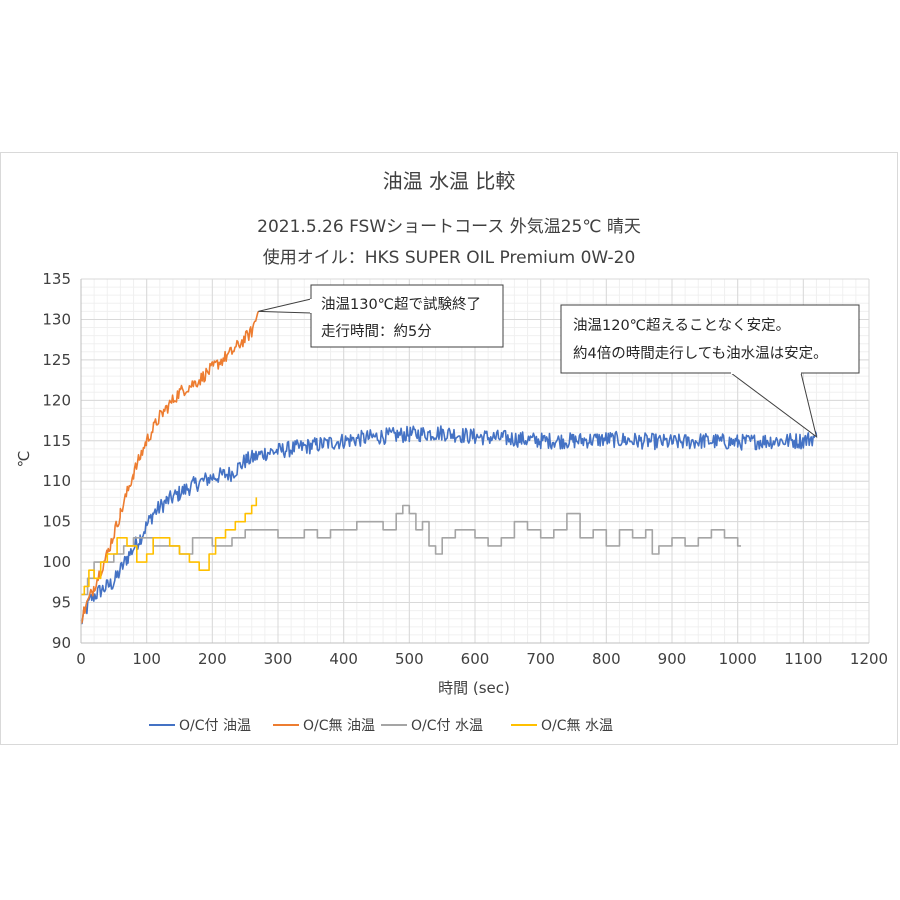  Describe the element at coordinates (212, 659) in the screenshot. I see `x-tick-label: 200` at that location.